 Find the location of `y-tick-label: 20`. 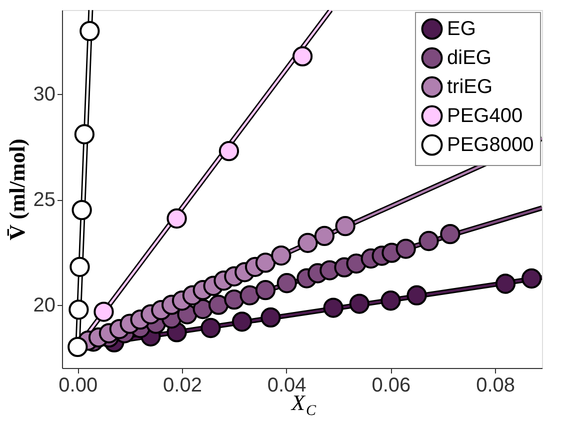

y-tick-label: 20 is located at coordinates (44, 305).